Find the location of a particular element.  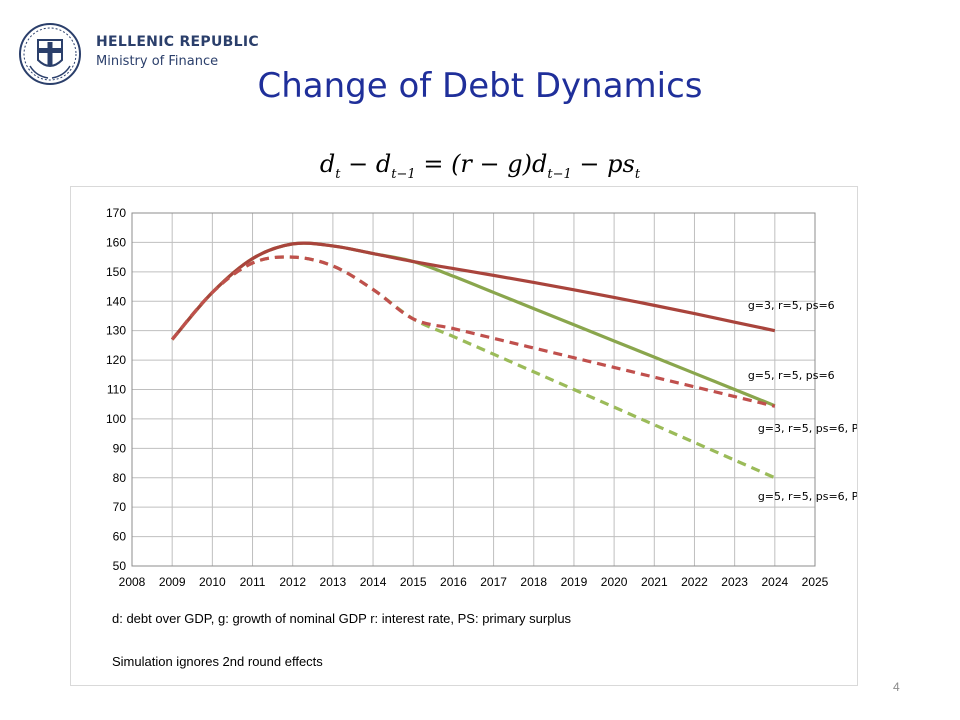

x-tick-label: 2019 is located at coordinates (574, 582).